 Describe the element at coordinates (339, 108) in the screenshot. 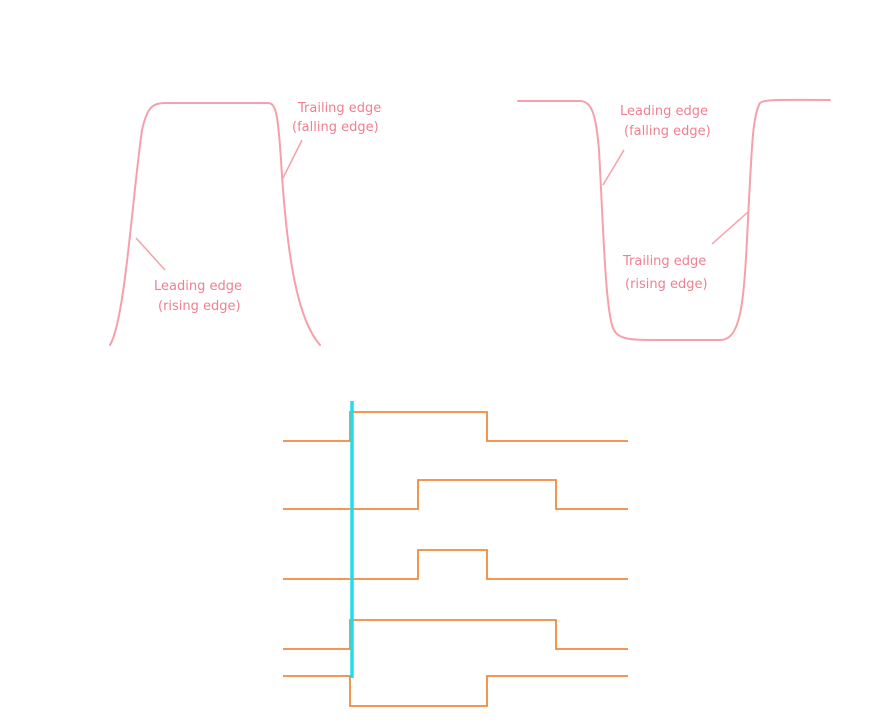

I see `positive-trailing-label-line-1: Trailing edge` at that location.